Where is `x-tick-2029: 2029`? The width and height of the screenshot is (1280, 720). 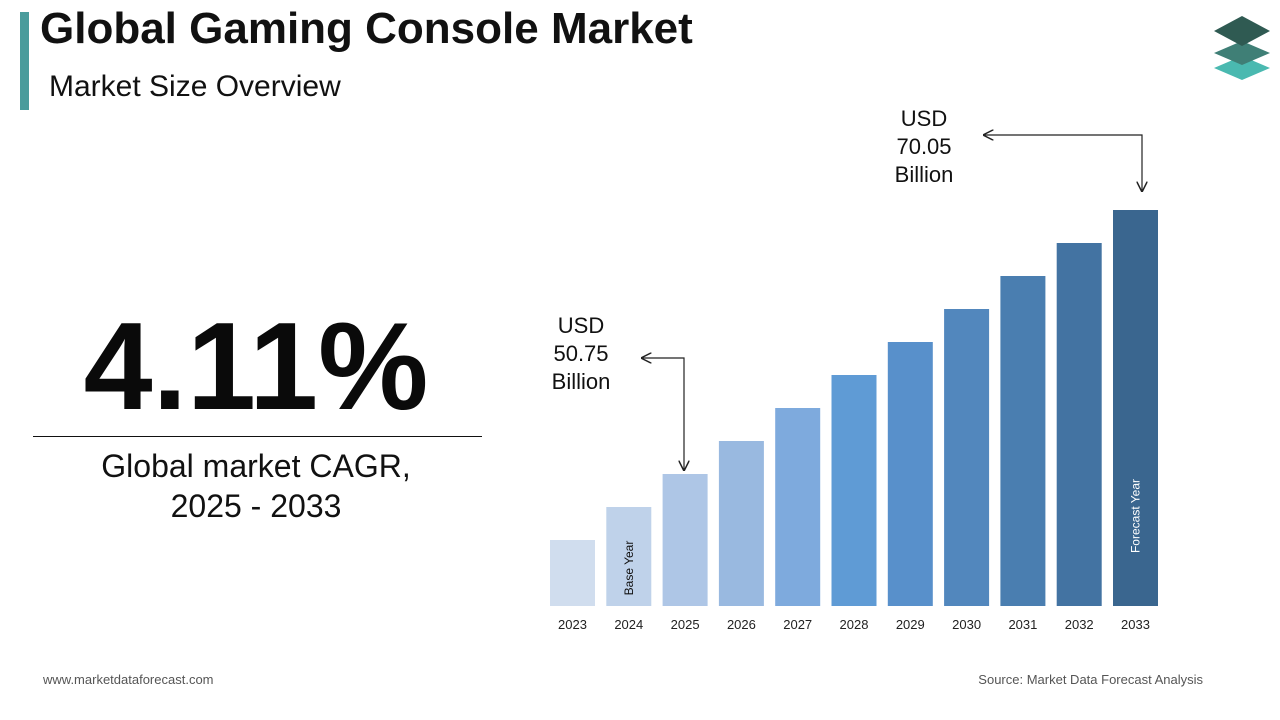 x-tick-2029: 2029 is located at coordinates (910, 624).